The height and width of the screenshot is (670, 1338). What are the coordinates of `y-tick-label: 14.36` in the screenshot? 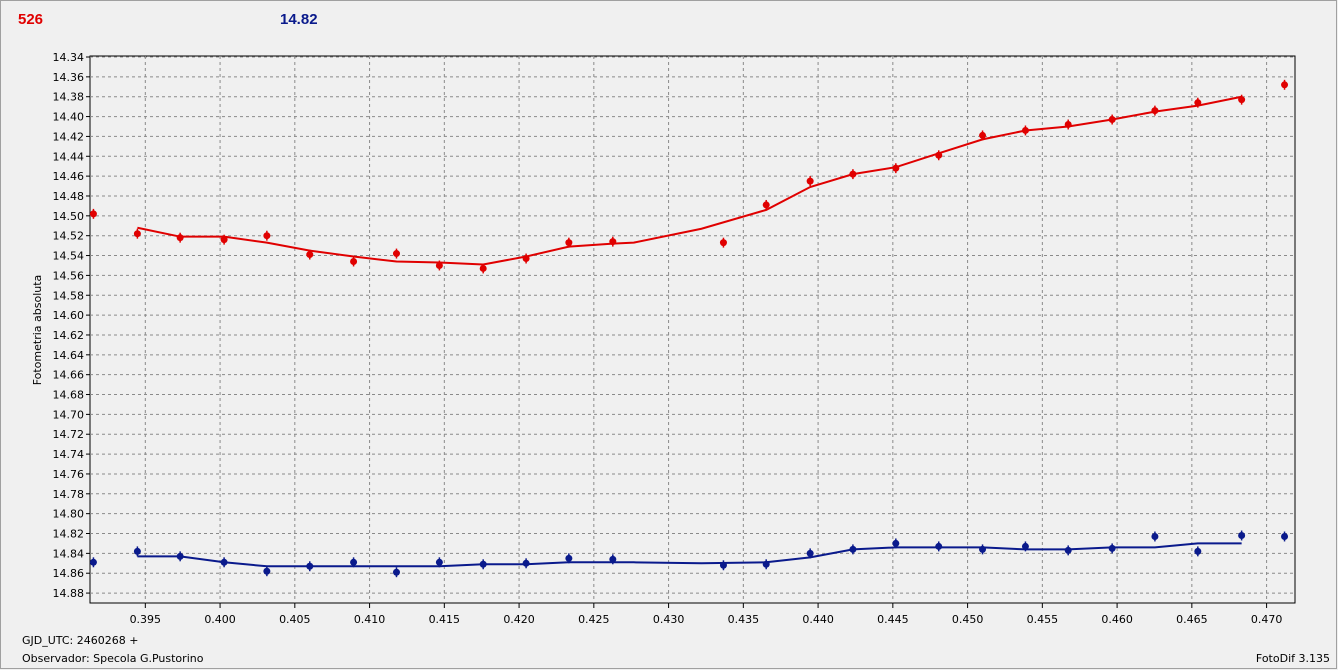 It's located at (69, 77).